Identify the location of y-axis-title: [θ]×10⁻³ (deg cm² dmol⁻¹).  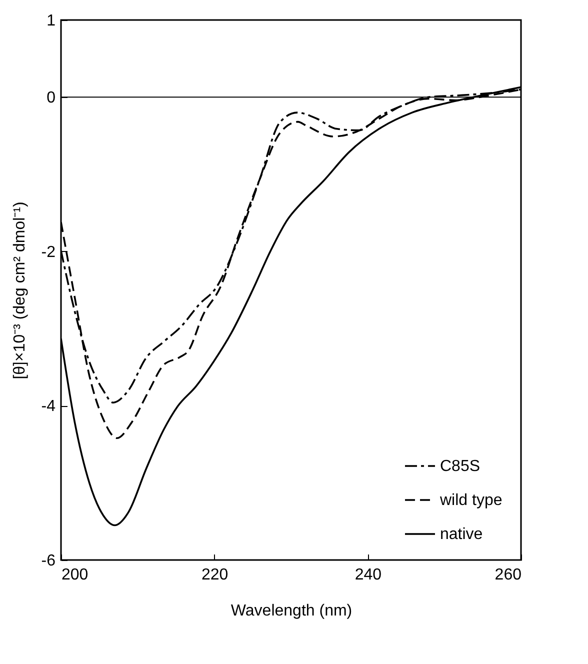
(19, 291).